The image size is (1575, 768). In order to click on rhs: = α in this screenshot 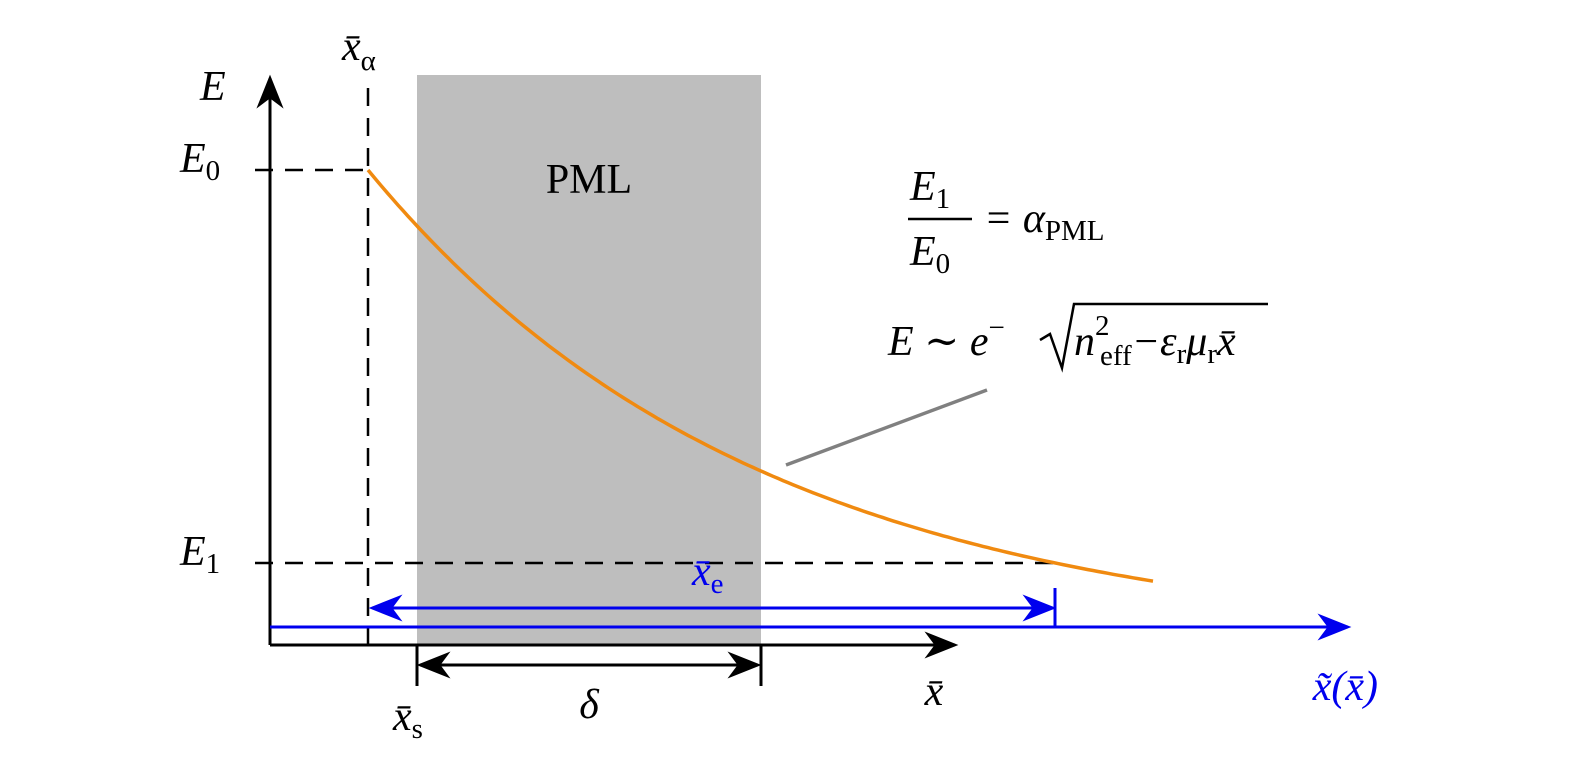, I will do `click(1015, 219)`.